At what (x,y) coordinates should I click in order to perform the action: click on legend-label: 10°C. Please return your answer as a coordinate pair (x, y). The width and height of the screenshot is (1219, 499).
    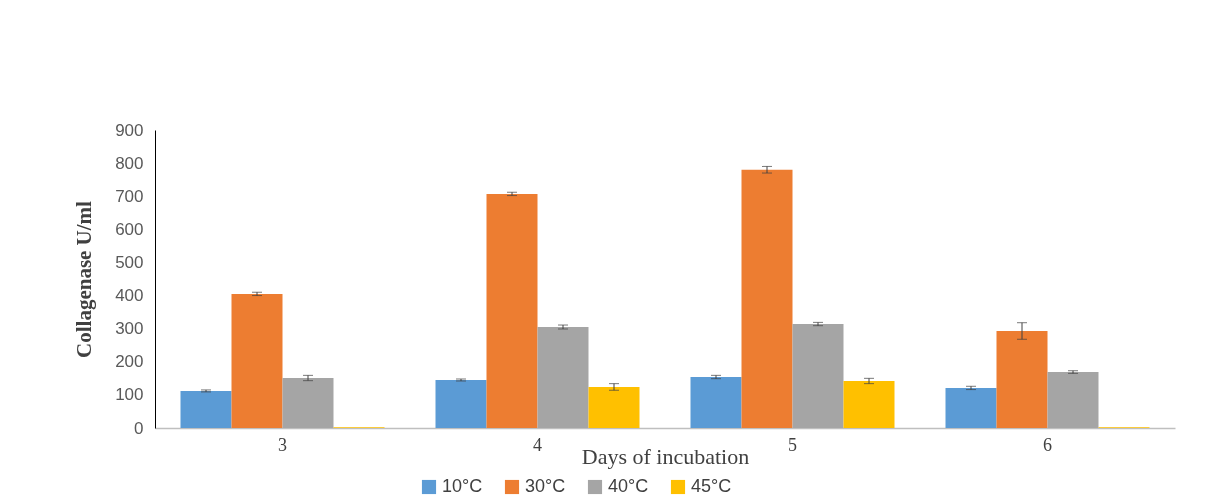
    Looking at the image, I should click on (462, 486).